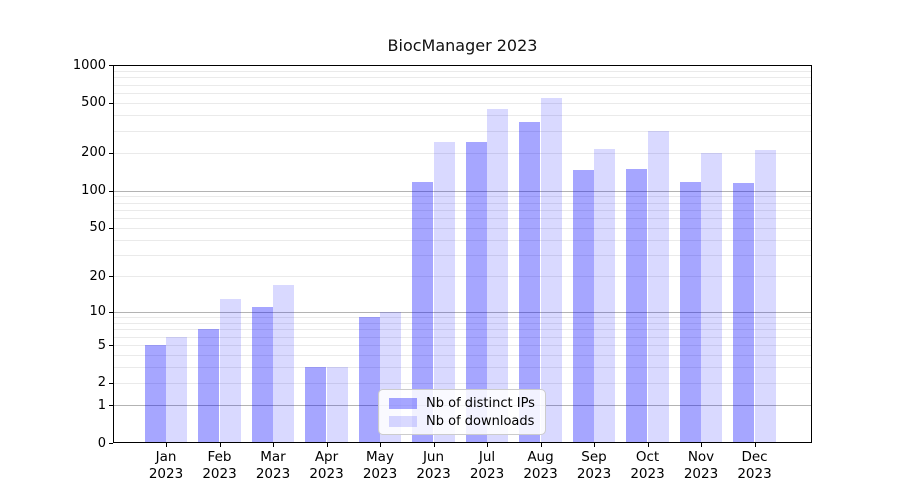 The width and height of the screenshot is (900, 500). What do you see at coordinates (476, 292) in the screenshot?
I see `bar-distinct-ips-jul` at bounding box center [476, 292].